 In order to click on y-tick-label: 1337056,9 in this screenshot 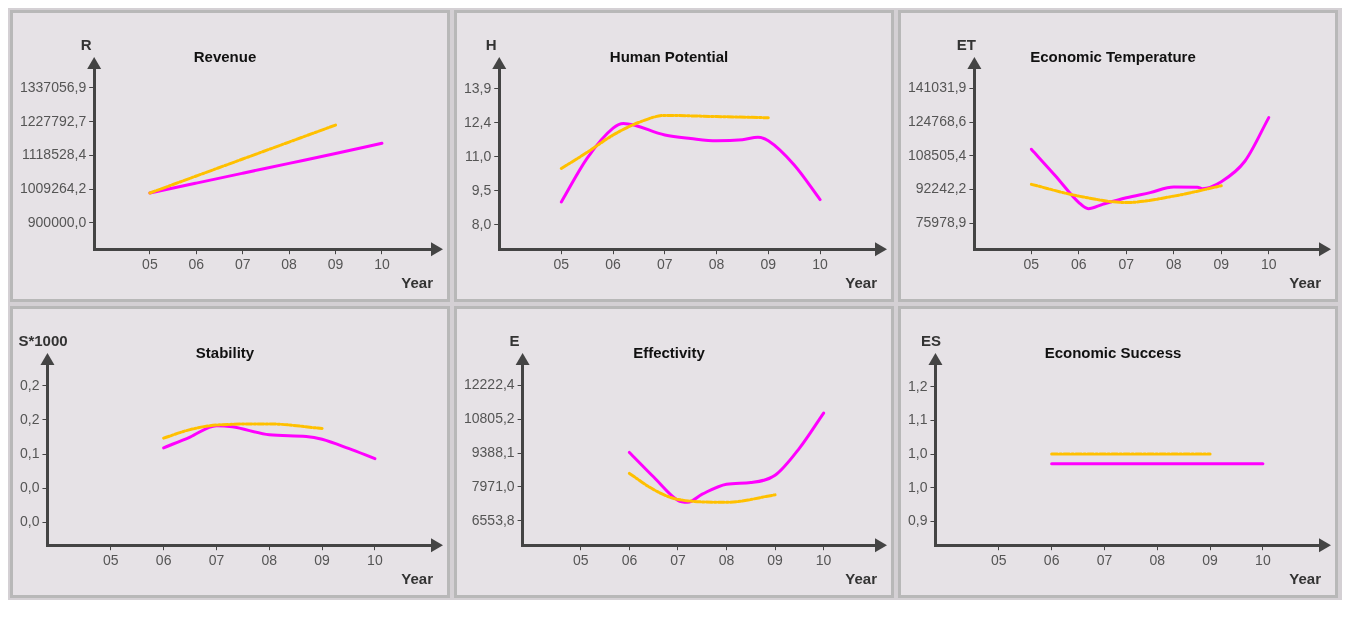, I will do `click(53, 86)`.